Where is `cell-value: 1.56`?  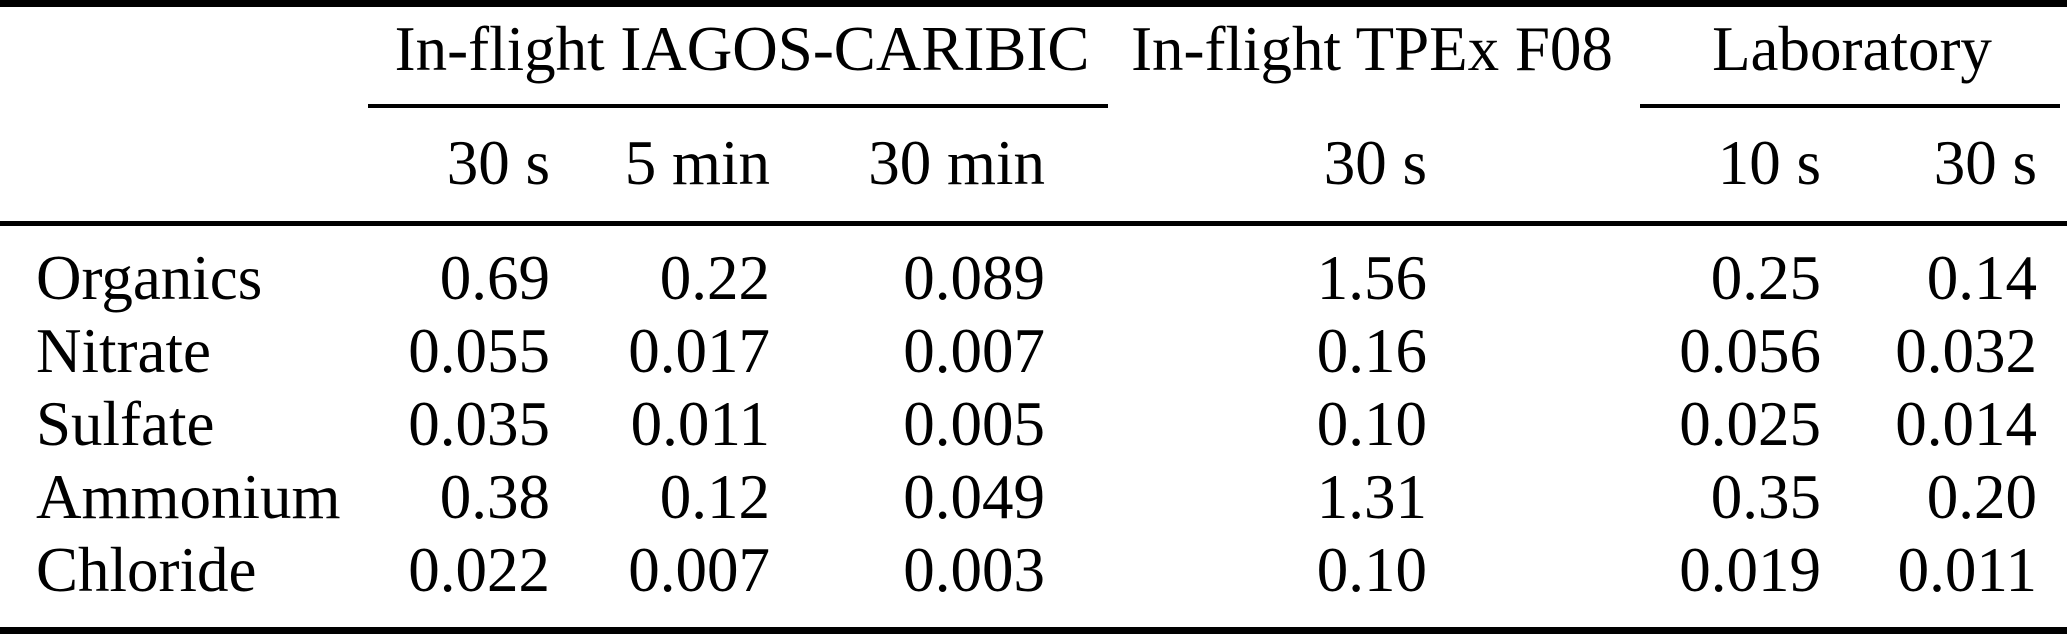 cell-value: 1.56 is located at coordinates (1371, 278).